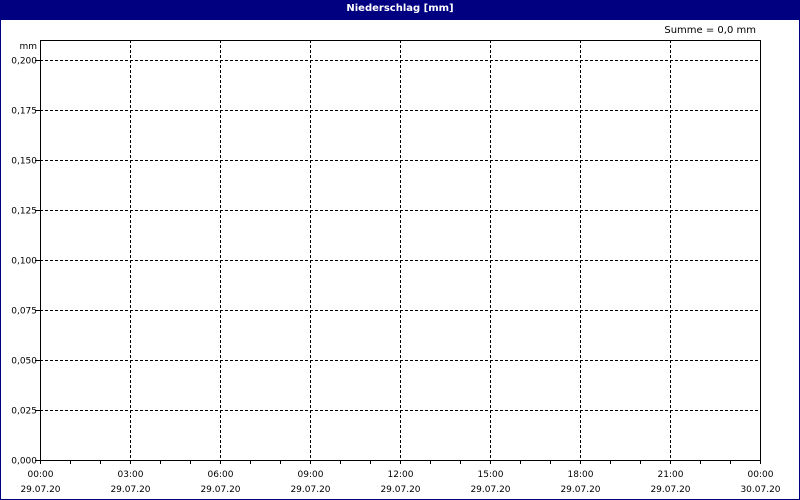 This screenshot has height=500, width=800. Describe the element at coordinates (24, 162) in the screenshot. I see `y-tick-label: 0,150` at that location.